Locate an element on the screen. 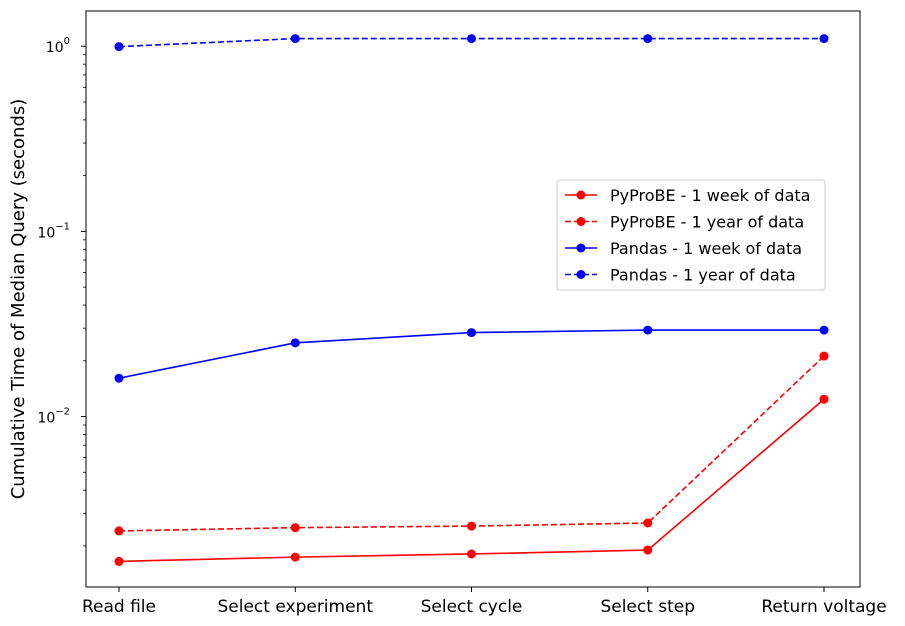 The height and width of the screenshot is (626, 905). legend-label: Pandas - 1 week of data is located at coordinates (706, 248).